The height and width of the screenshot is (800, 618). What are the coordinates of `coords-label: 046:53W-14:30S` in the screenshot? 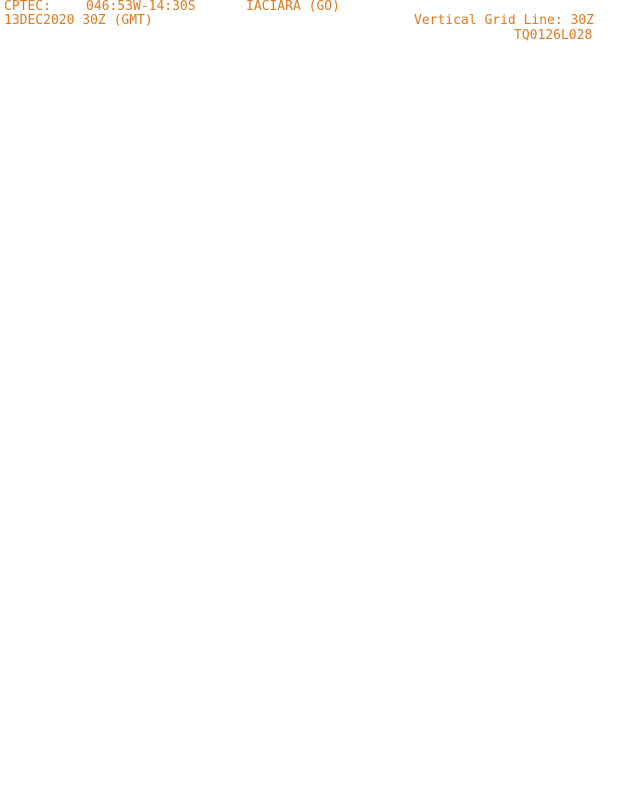 It's located at (141, 7).